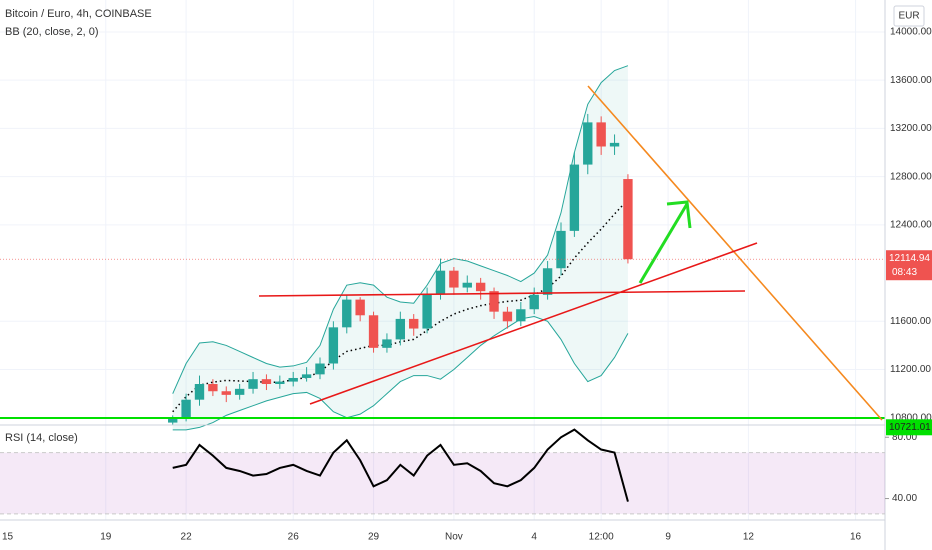  Describe the element at coordinates (911, 32) in the screenshot. I see `y-tick-label: 14000.00` at that location.